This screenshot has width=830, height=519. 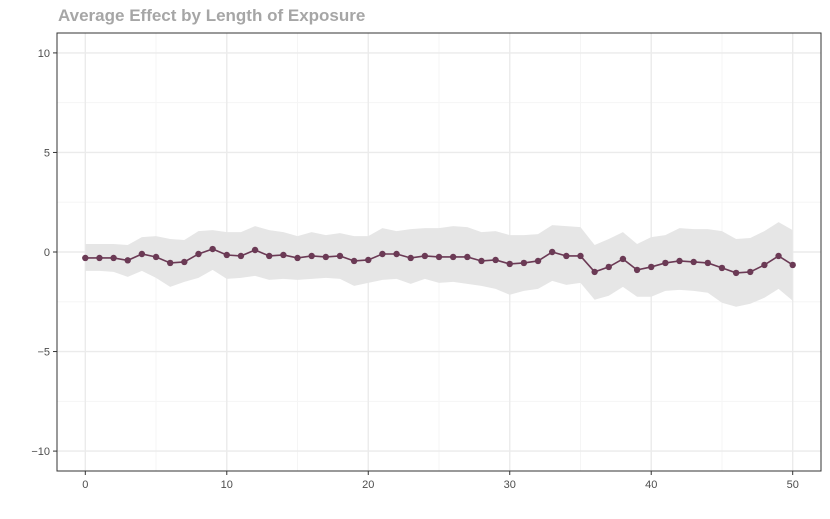 I want to click on data-points, so click(x=439, y=261).